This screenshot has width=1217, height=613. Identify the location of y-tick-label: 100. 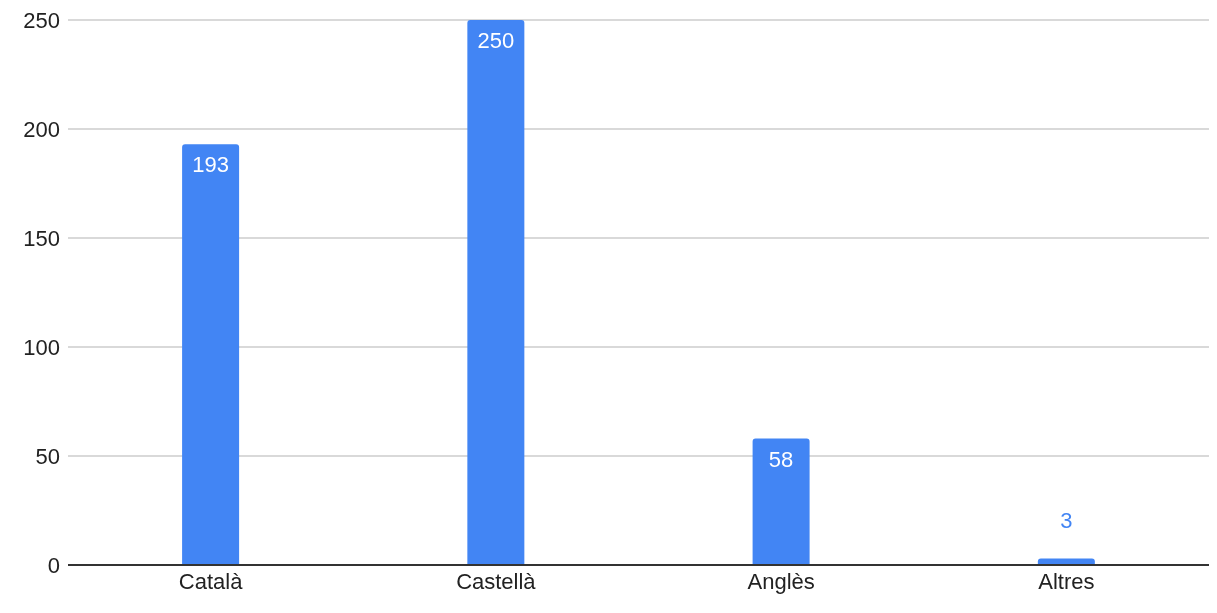
(41, 347).